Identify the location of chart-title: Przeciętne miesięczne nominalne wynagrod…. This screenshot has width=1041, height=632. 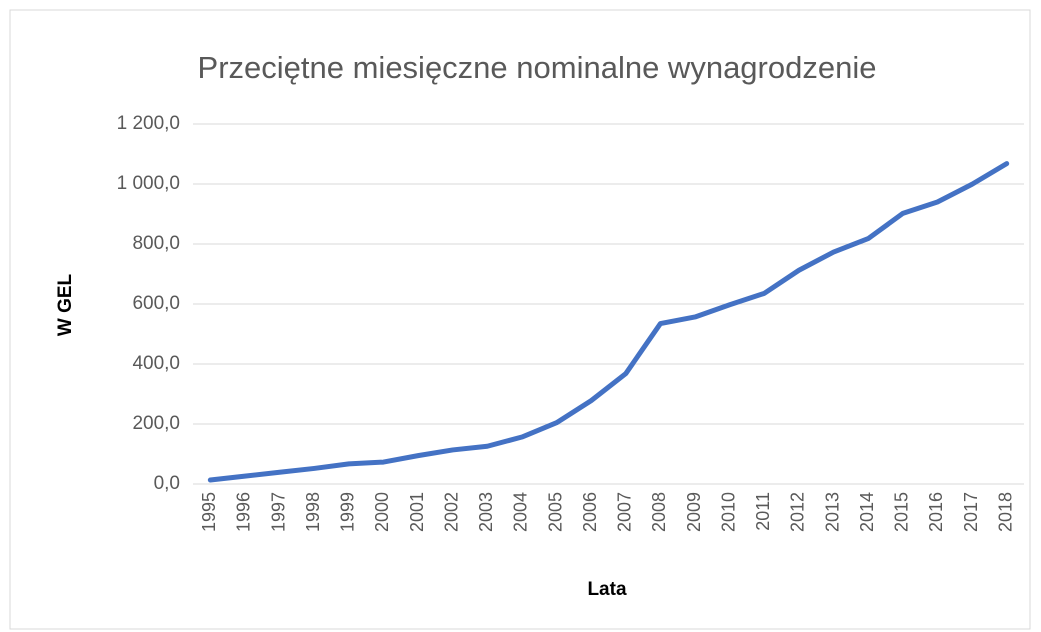
(537, 67).